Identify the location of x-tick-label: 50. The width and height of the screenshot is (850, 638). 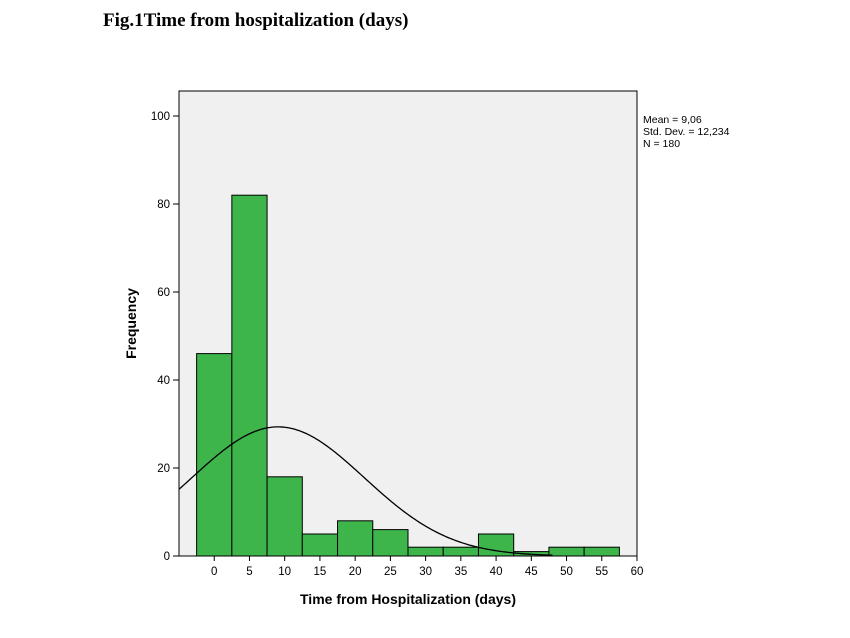
(566, 572).